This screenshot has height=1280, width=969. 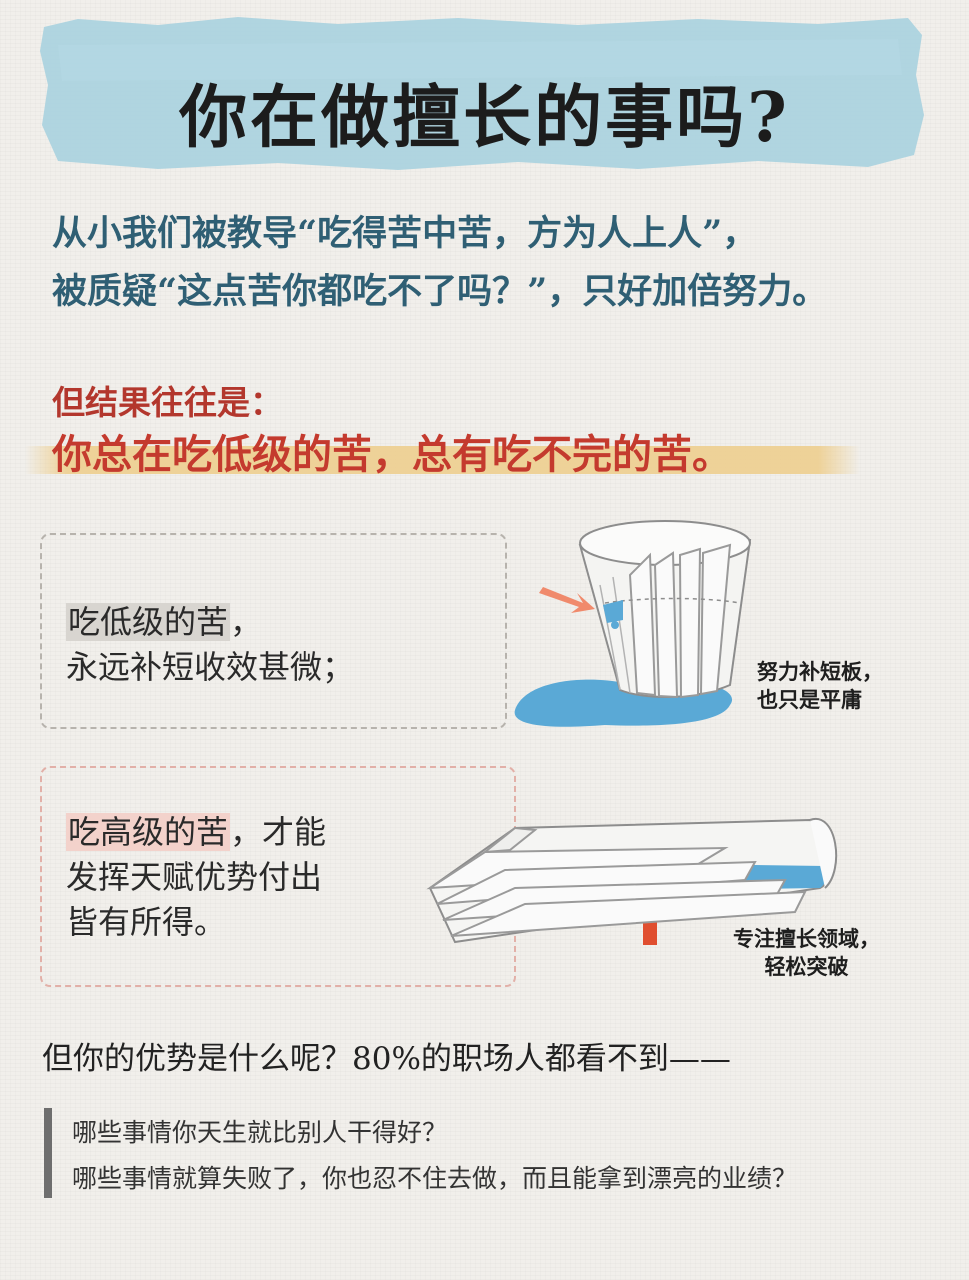 I want to click on barrel-end-rim, so click(x=823, y=853).